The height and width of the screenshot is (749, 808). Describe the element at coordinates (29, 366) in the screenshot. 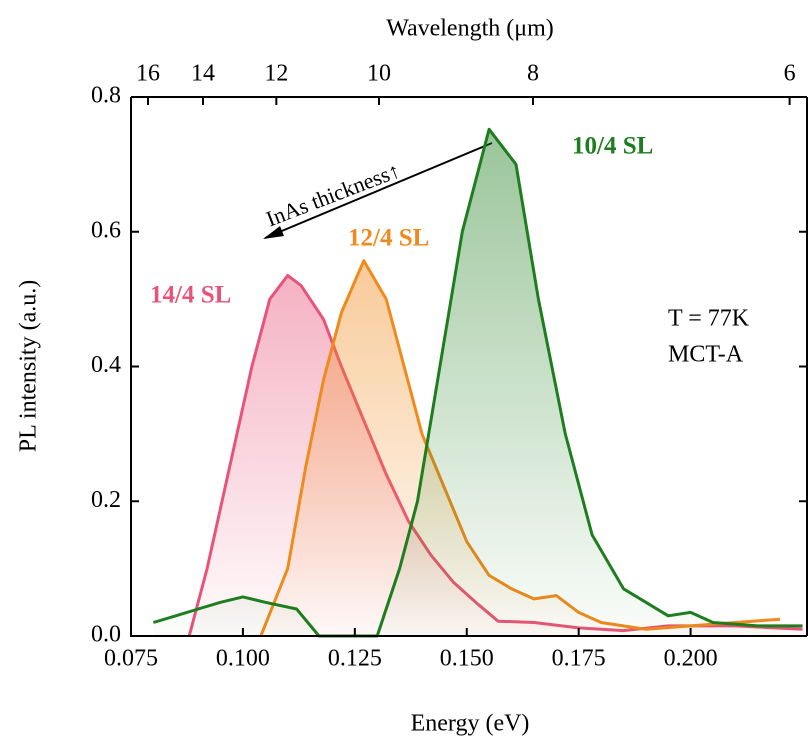

I see `y-axis-title: PL intensity (a.u.)` at that location.